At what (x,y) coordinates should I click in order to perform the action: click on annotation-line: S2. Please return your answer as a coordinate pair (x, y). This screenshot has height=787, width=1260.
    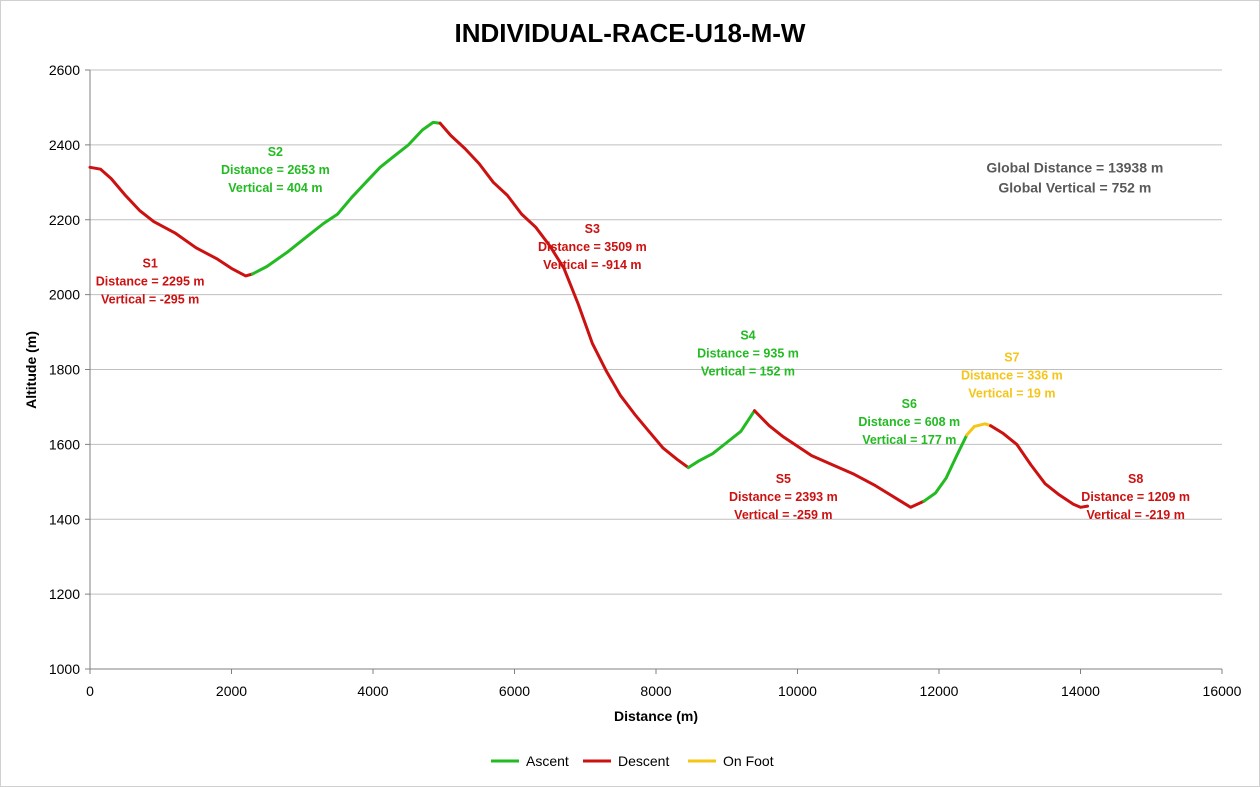
    Looking at the image, I should click on (275, 152).